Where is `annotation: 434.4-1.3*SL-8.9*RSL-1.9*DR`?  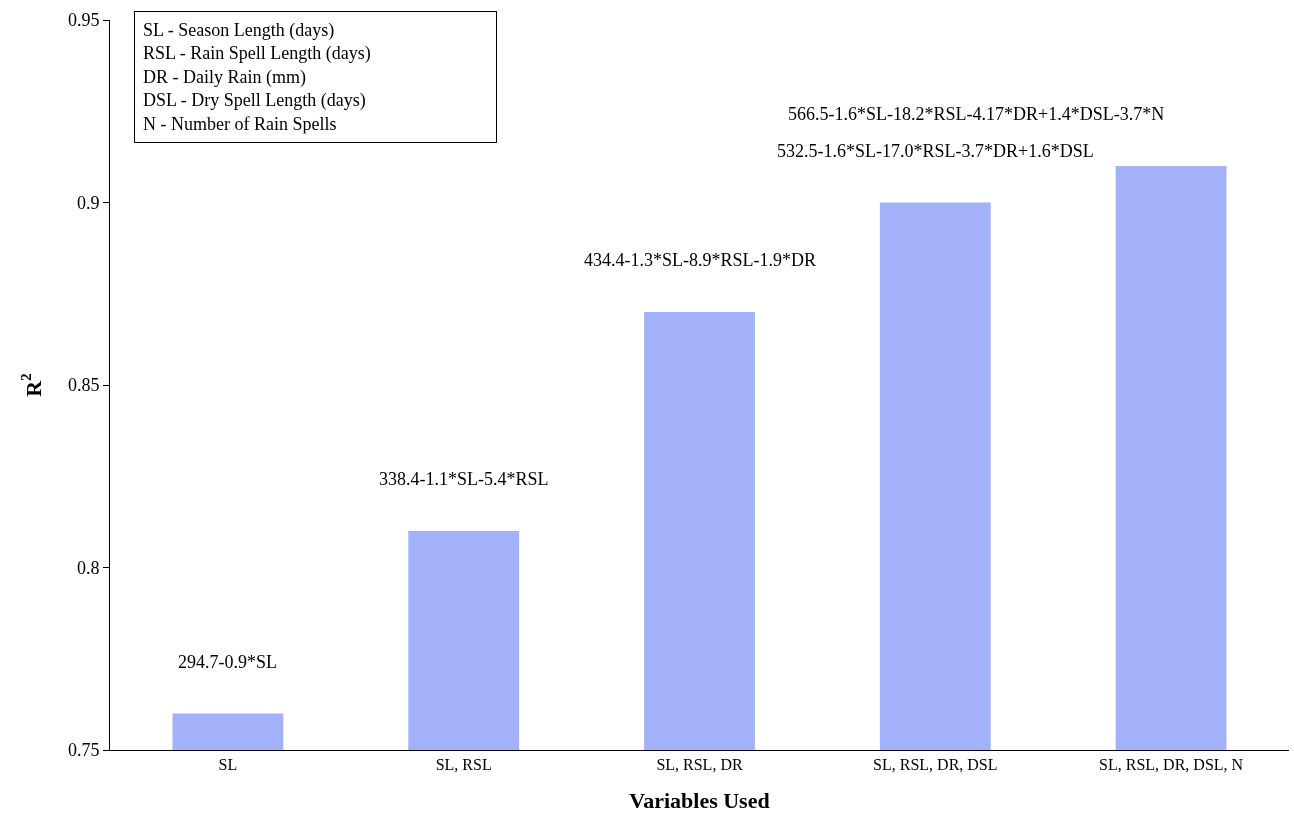 annotation: 434.4-1.3*SL-8.9*RSL-1.9*DR is located at coordinates (700, 260).